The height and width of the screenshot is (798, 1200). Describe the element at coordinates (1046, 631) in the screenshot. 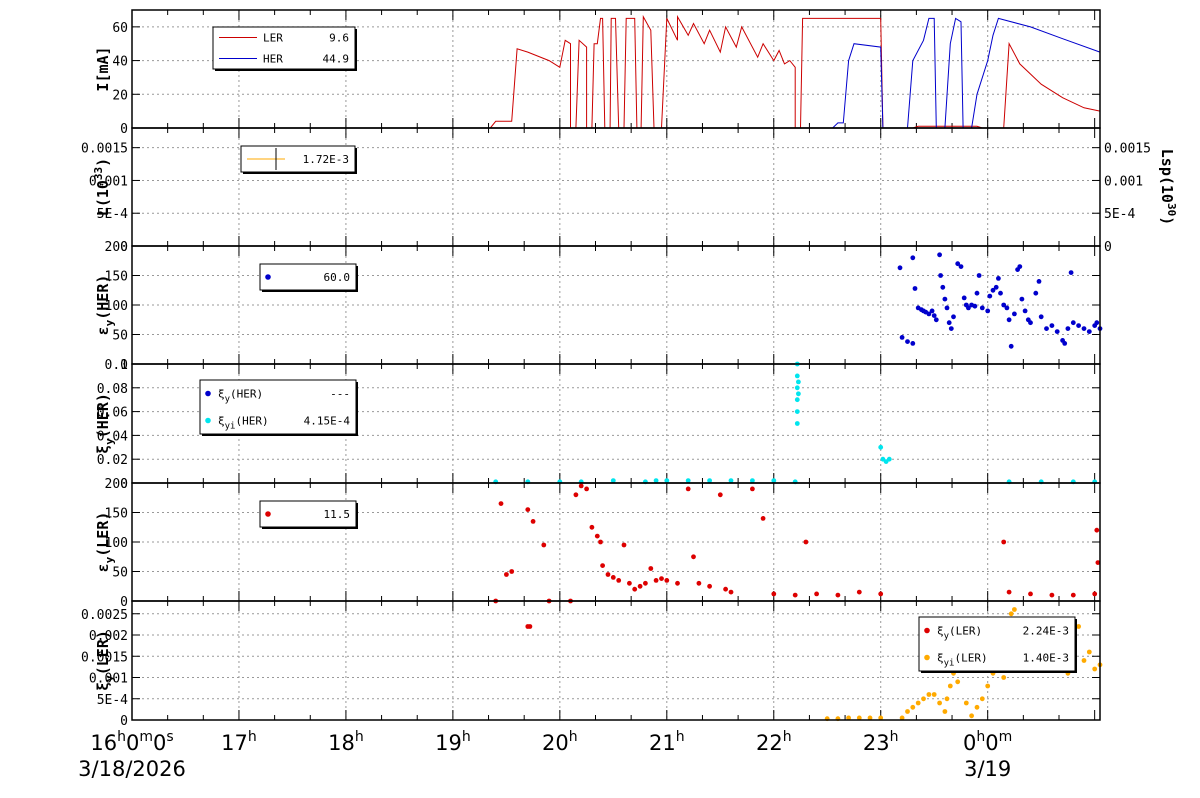

I see `legend-value: 2.24E-3` at that location.